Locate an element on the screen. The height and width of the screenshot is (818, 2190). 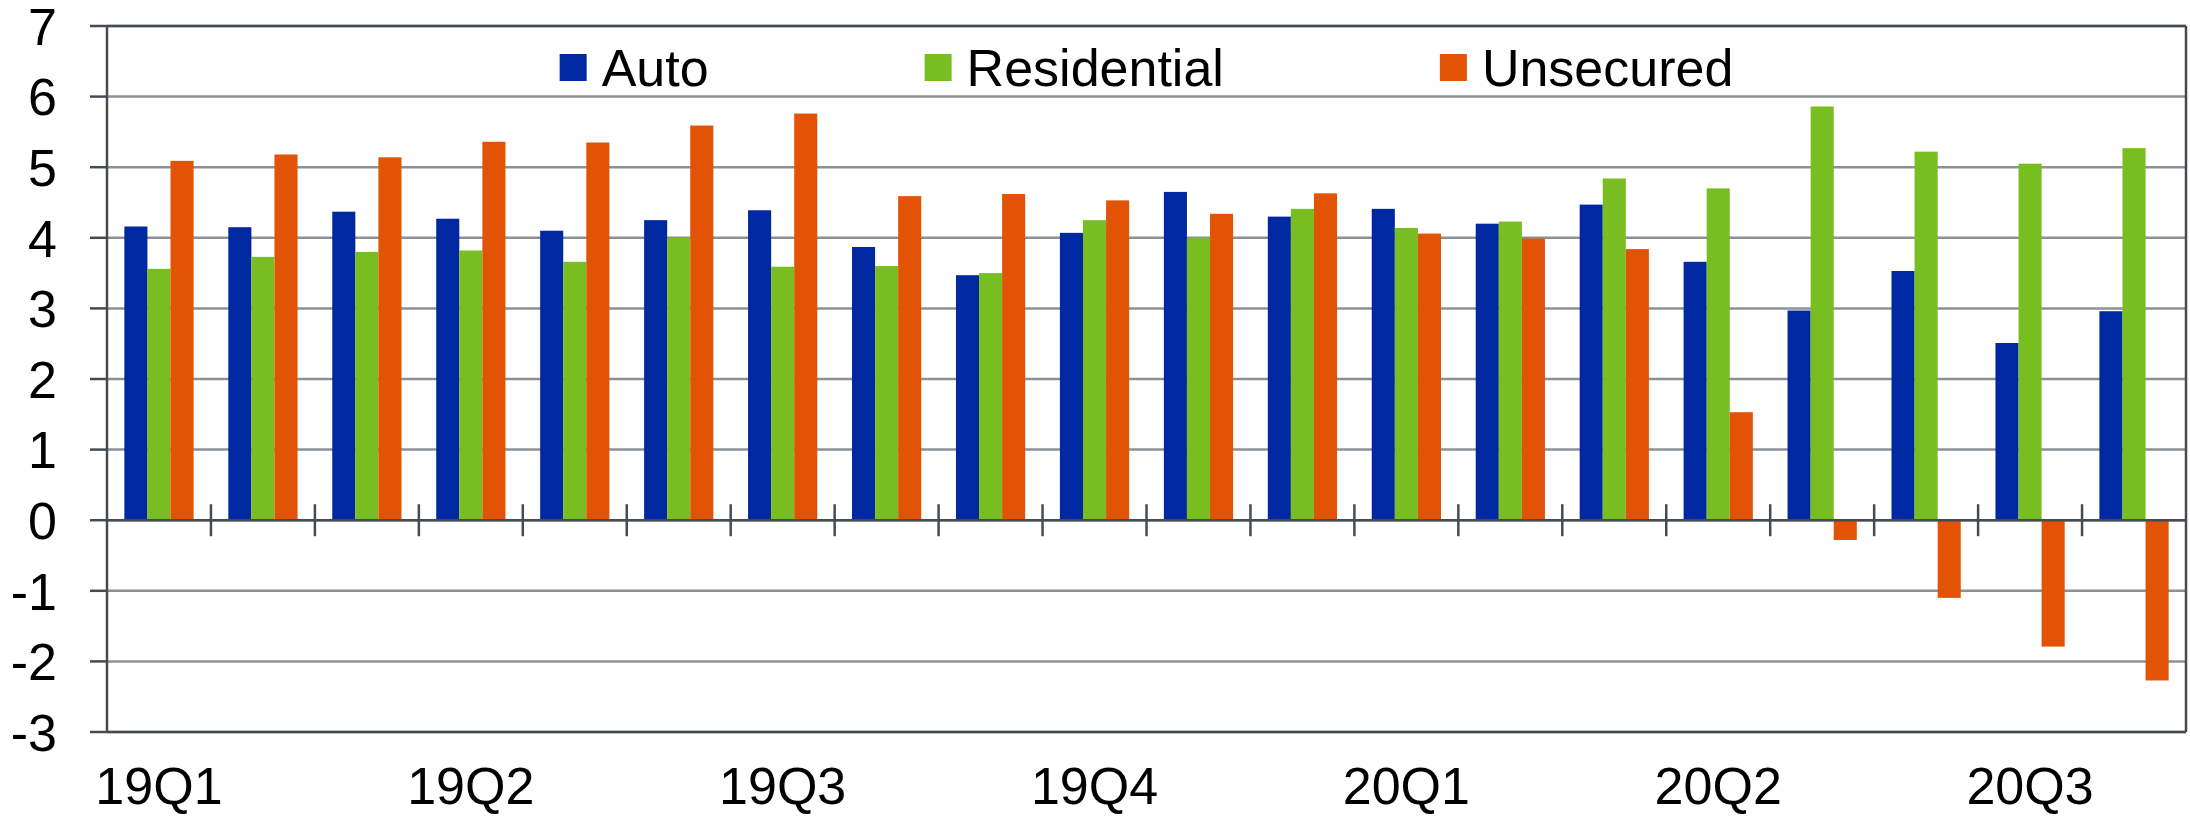
y-tick-label: -1 is located at coordinates (33, 591).